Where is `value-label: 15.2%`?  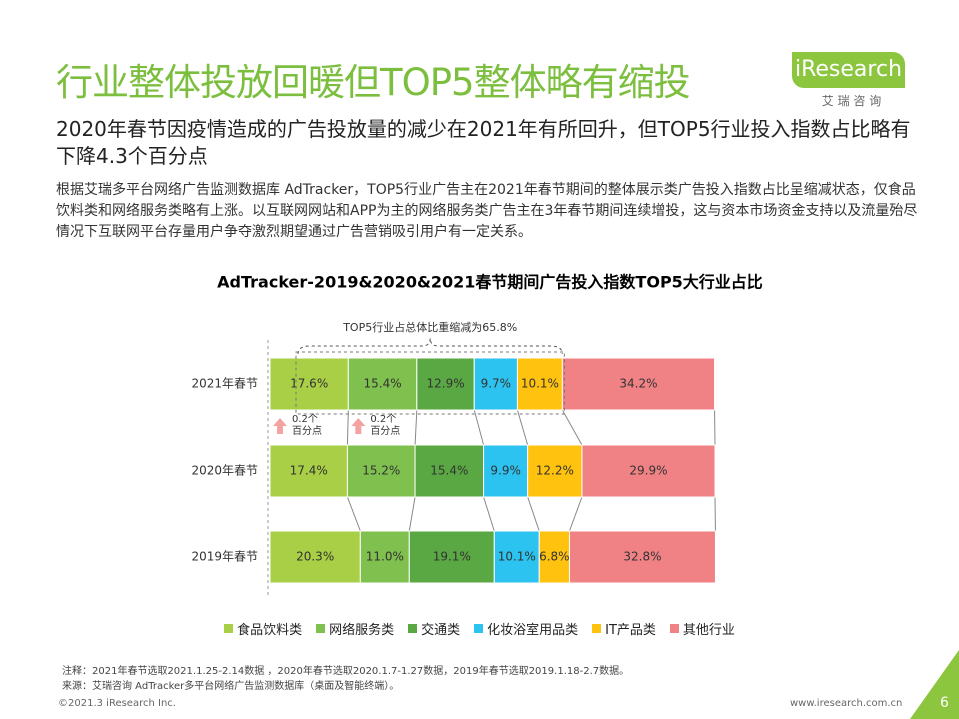
value-label: 15.2% is located at coordinates (381, 471).